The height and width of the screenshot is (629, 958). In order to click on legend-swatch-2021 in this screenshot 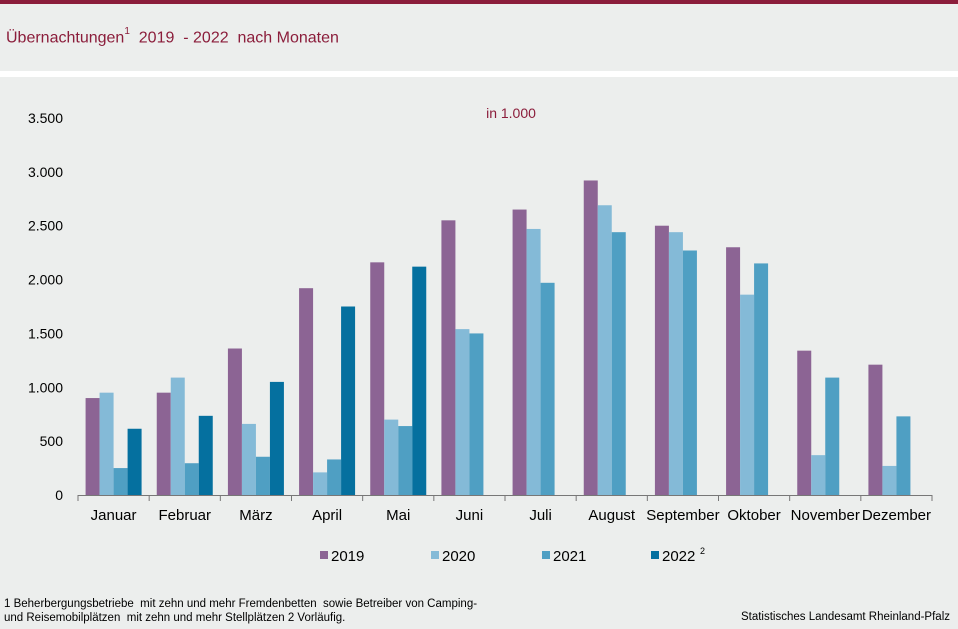, I will do `click(546, 555)`.